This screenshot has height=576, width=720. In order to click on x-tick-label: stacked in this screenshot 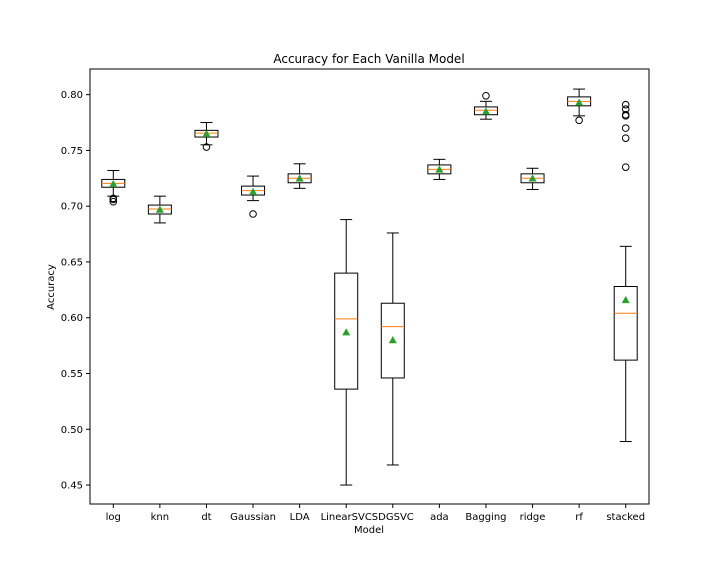, I will do `click(625, 517)`.